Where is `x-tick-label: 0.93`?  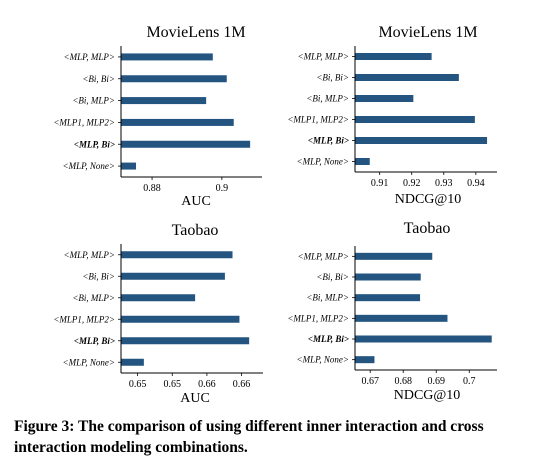 x-tick-label: 0.93 is located at coordinates (444, 183).